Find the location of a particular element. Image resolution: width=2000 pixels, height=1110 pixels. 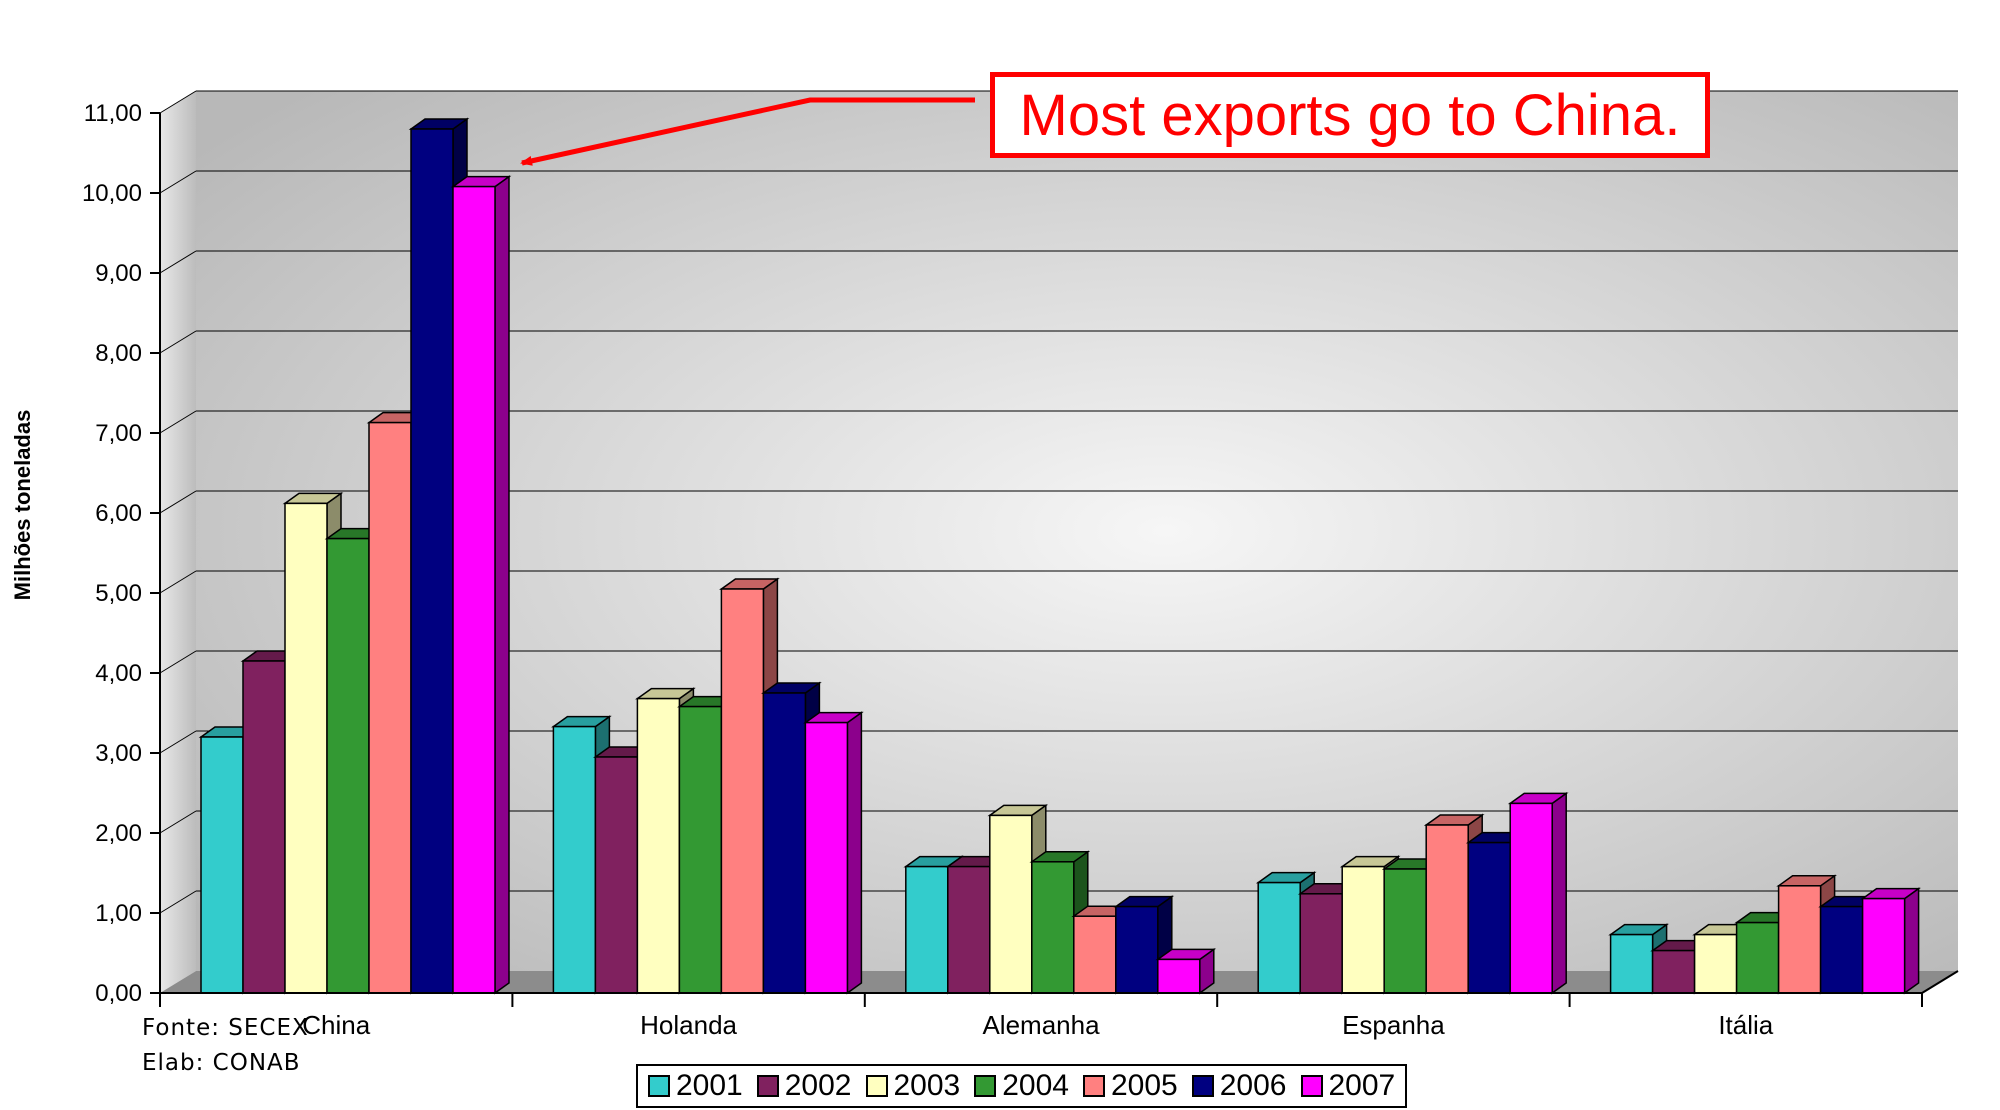

legend-item: 2007 is located at coordinates (1348, 1086).